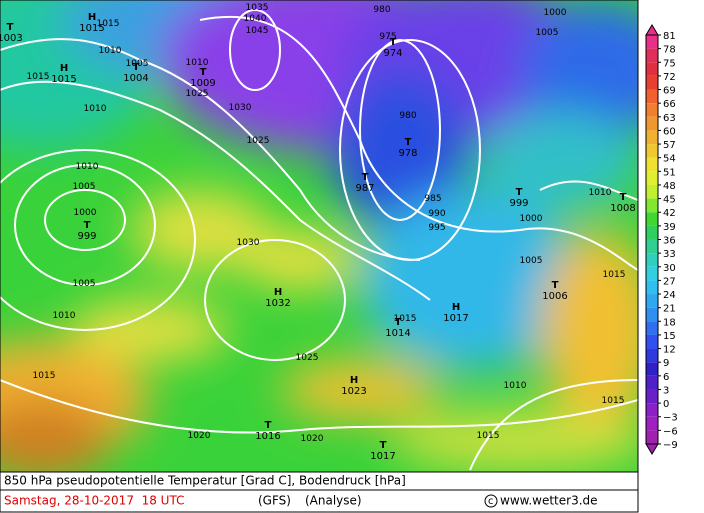 This screenshot has height=513, width=704. Describe the element at coordinates (353, 391) in the screenshot. I see `pressure-center-value: 1023` at that location.